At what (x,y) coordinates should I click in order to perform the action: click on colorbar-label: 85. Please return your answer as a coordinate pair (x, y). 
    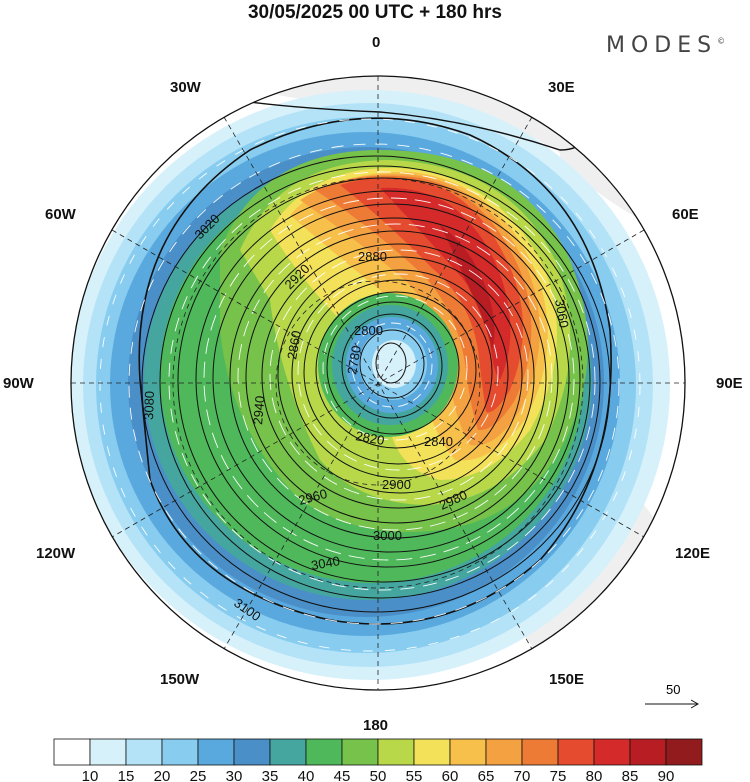
    Looking at the image, I should click on (630, 775).